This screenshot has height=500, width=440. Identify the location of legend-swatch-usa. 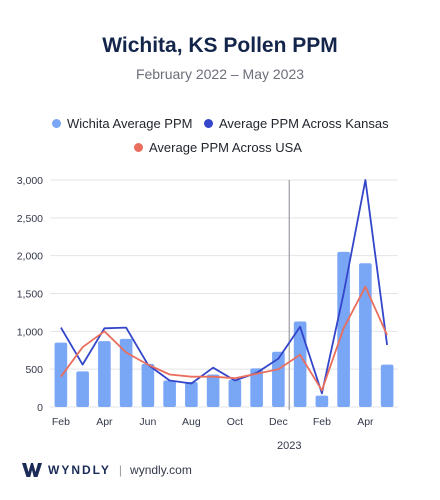
(138, 147).